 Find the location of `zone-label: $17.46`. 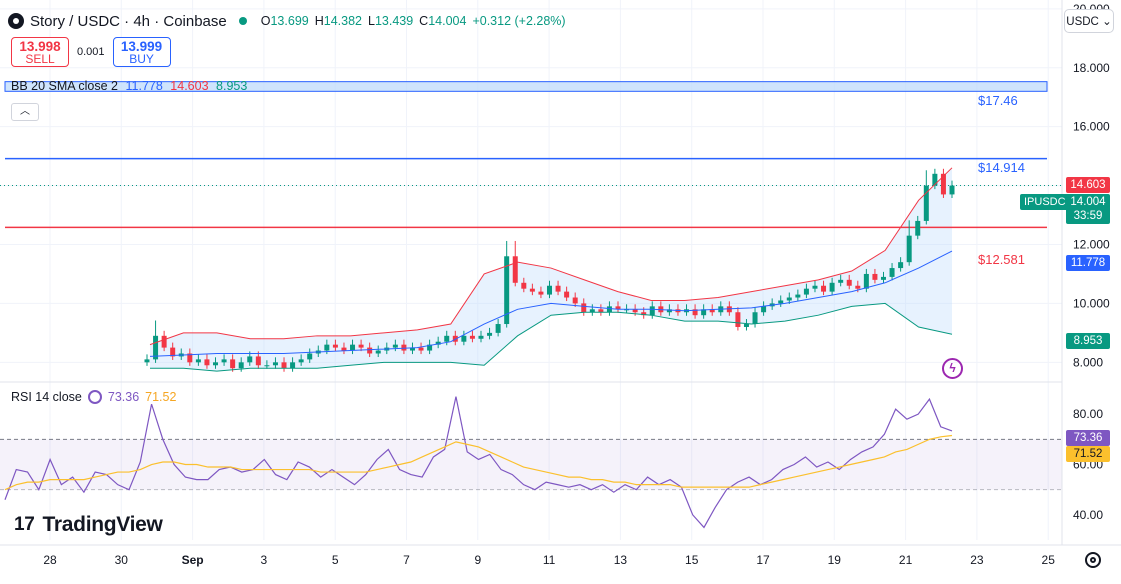

zone-label: $17.46 is located at coordinates (998, 100).